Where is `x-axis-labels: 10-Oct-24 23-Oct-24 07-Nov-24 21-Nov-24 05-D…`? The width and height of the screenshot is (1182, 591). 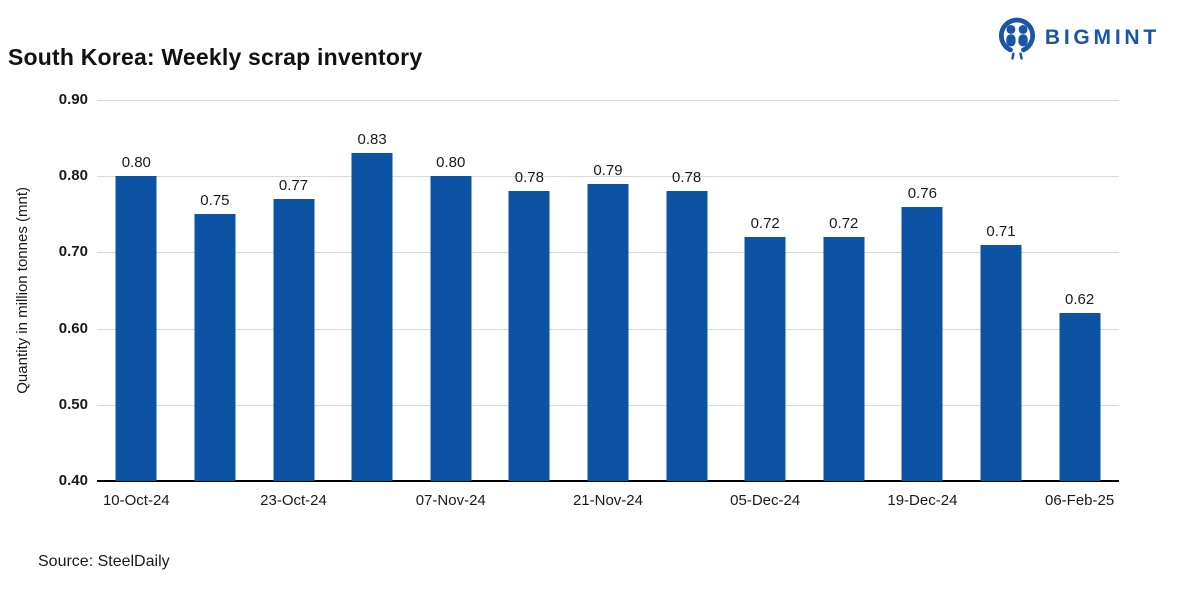
x-axis-labels: 10-Oct-24 23-Oct-24 07-Nov-24 21-Nov-24 05-D… is located at coordinates (608, 500).